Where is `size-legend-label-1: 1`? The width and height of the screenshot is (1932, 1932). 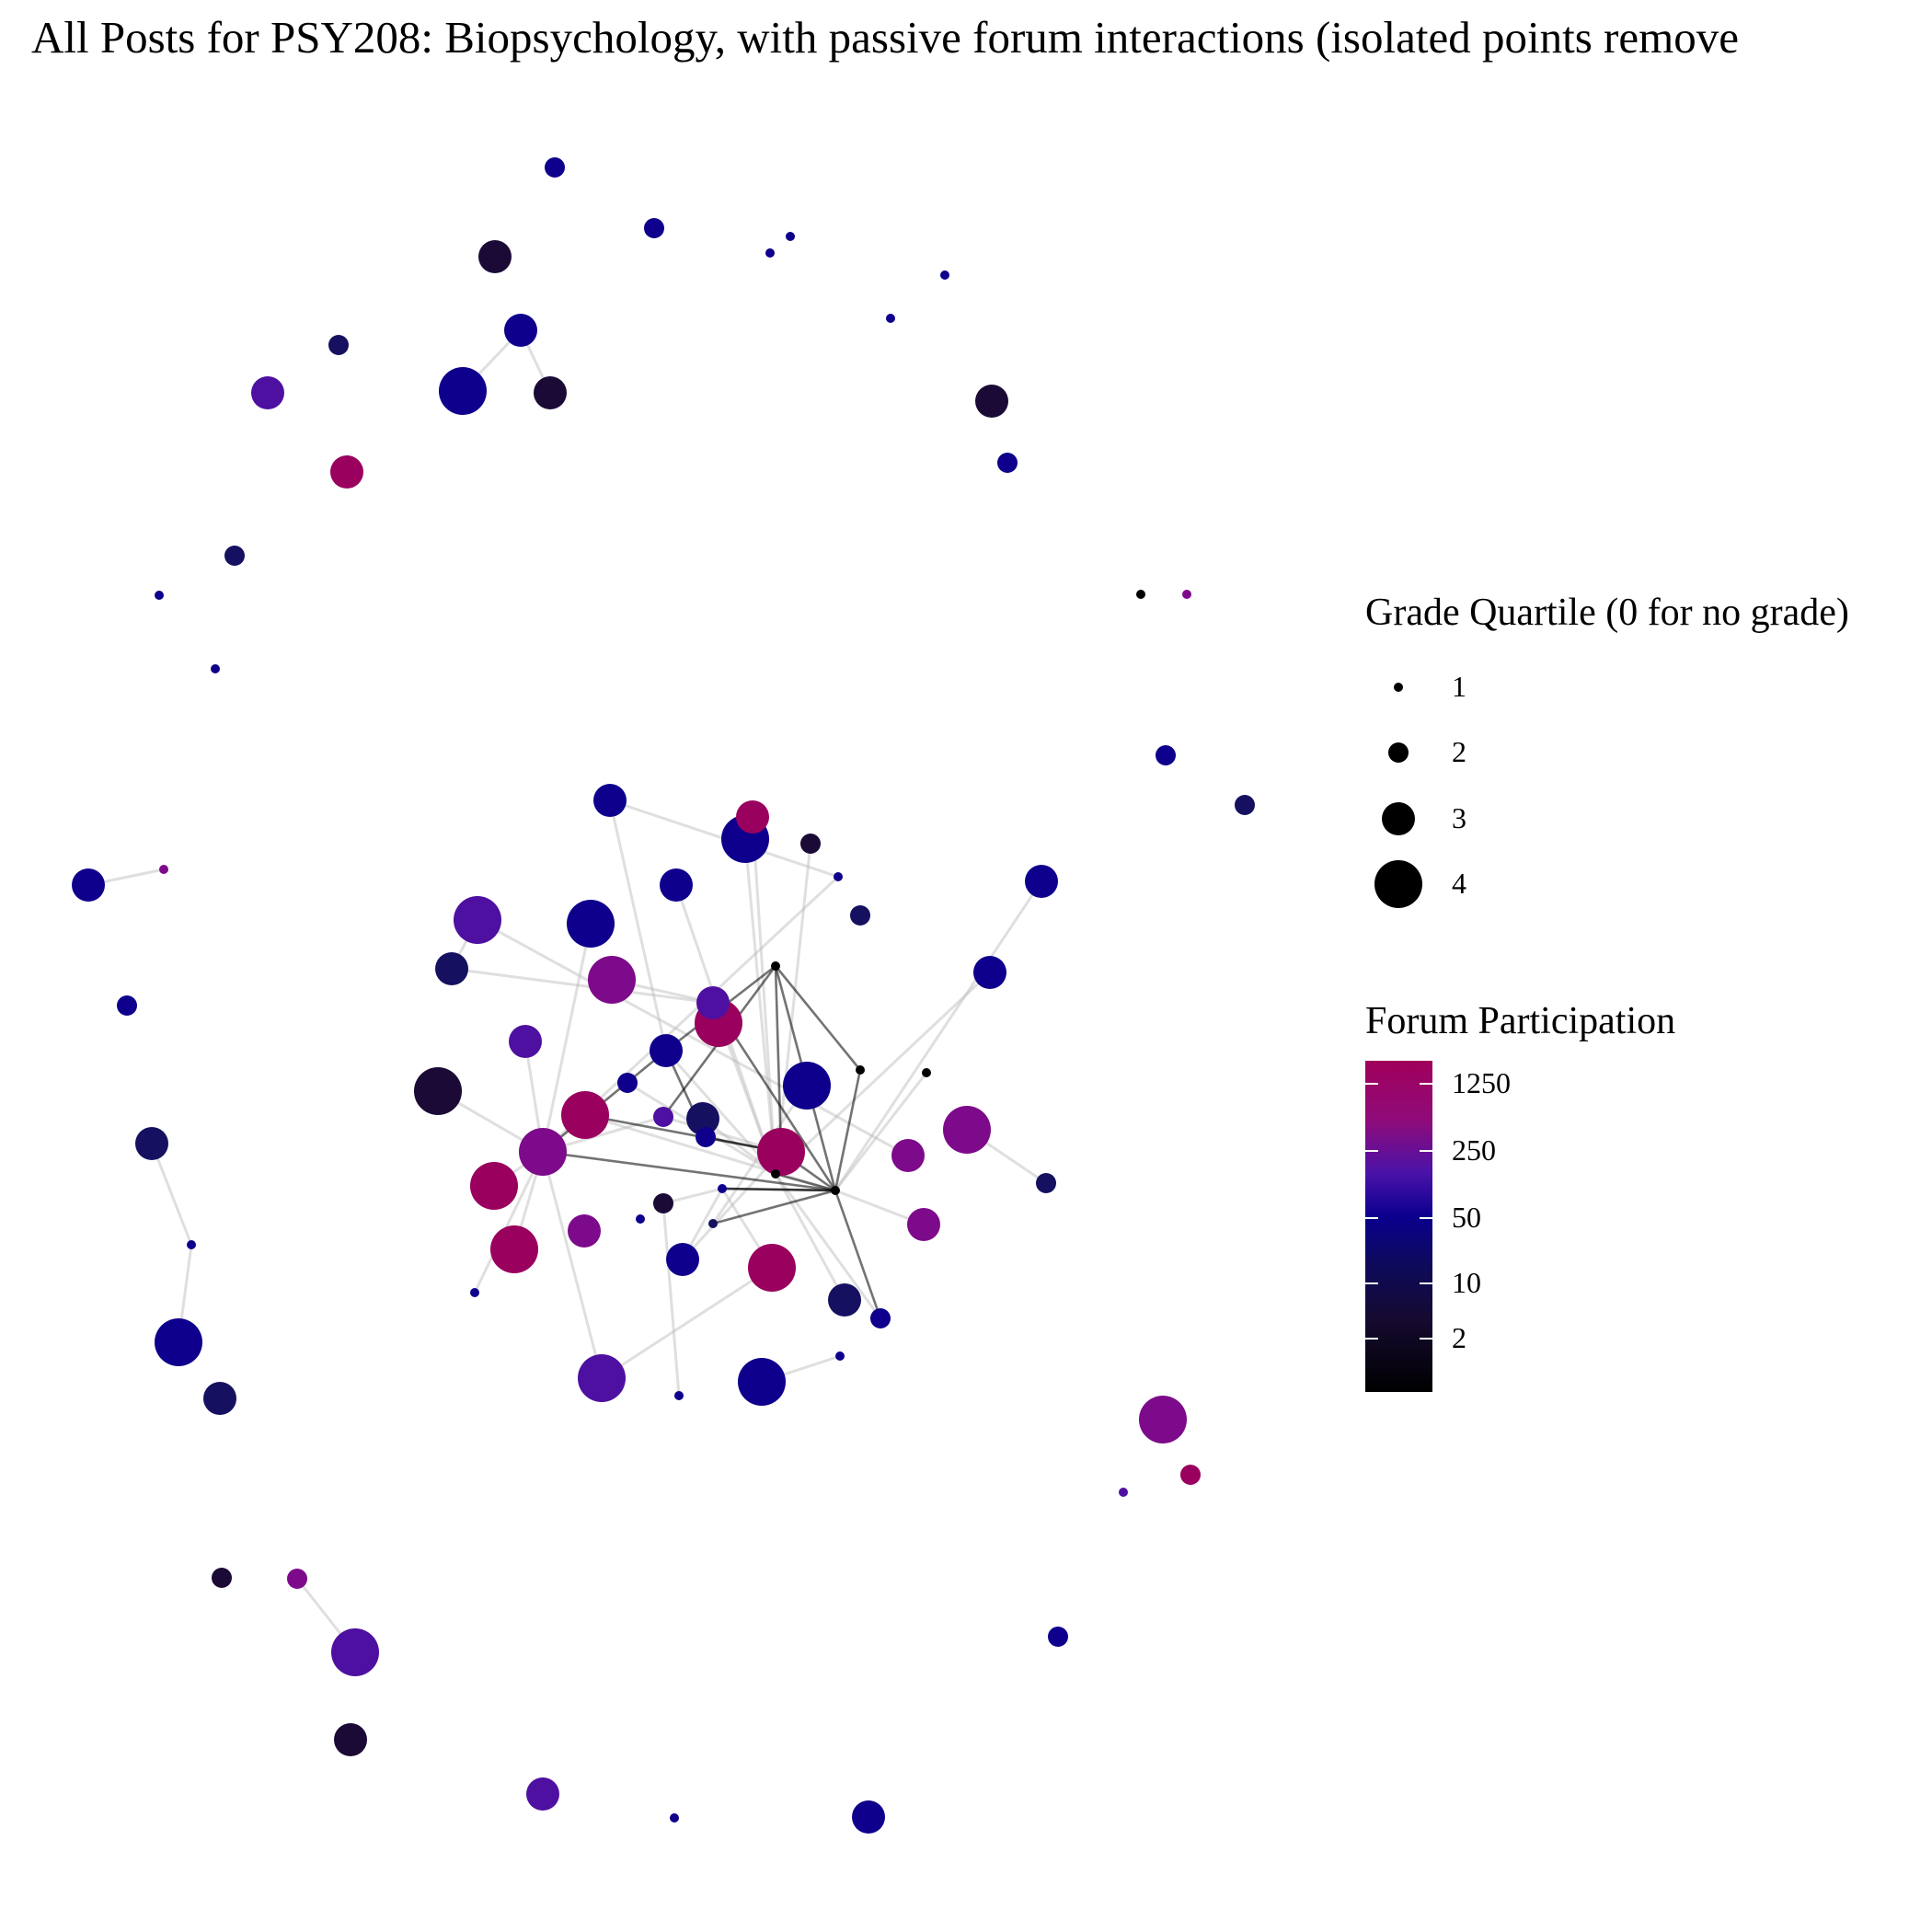
size-legend-label-1: 1 is located at coordinates (1459, 686).